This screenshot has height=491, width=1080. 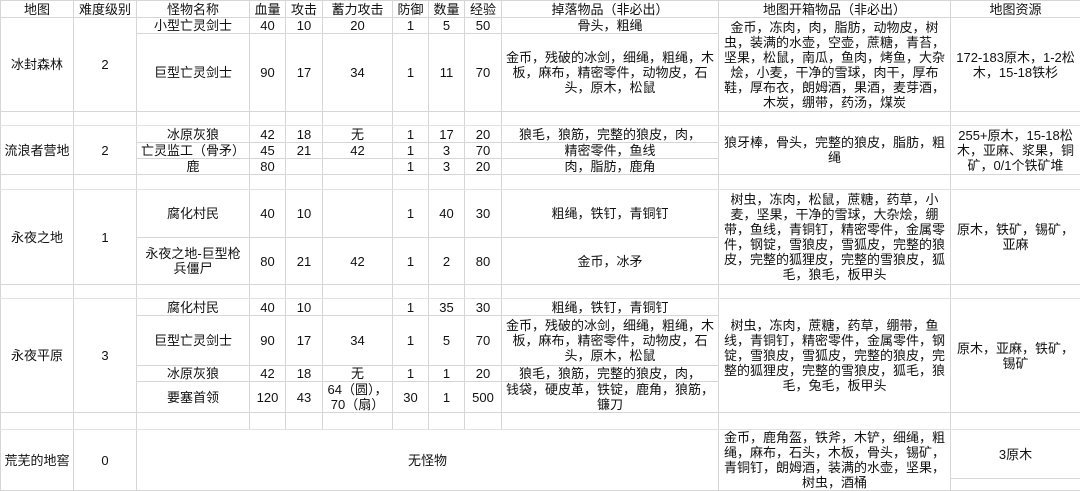 I want to click on map-resources: 255+原木，15-18松木，亚麻、浆果，铜矿，0/1个铁矿堆, so click(x=1015, y=150).